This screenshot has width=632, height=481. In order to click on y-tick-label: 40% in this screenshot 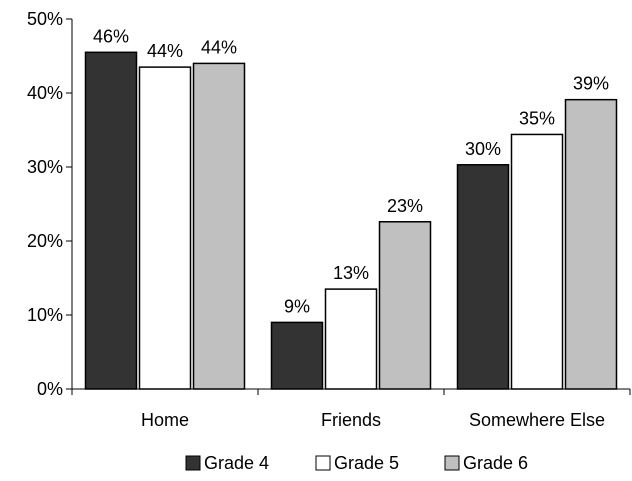, I will do `click(45, 93)`.